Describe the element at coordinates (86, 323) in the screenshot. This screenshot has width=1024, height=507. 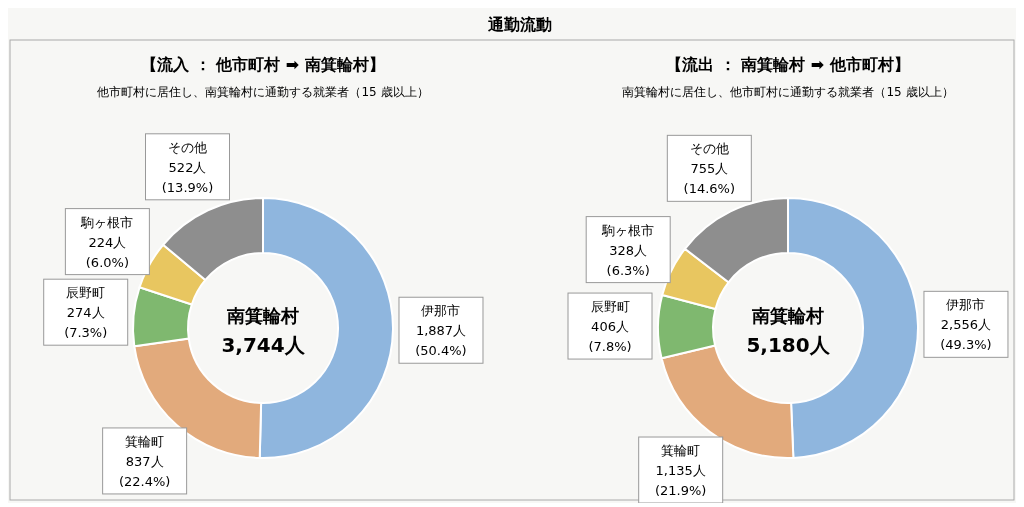
I see `data-label: 274人 (7.3%)` at that location.